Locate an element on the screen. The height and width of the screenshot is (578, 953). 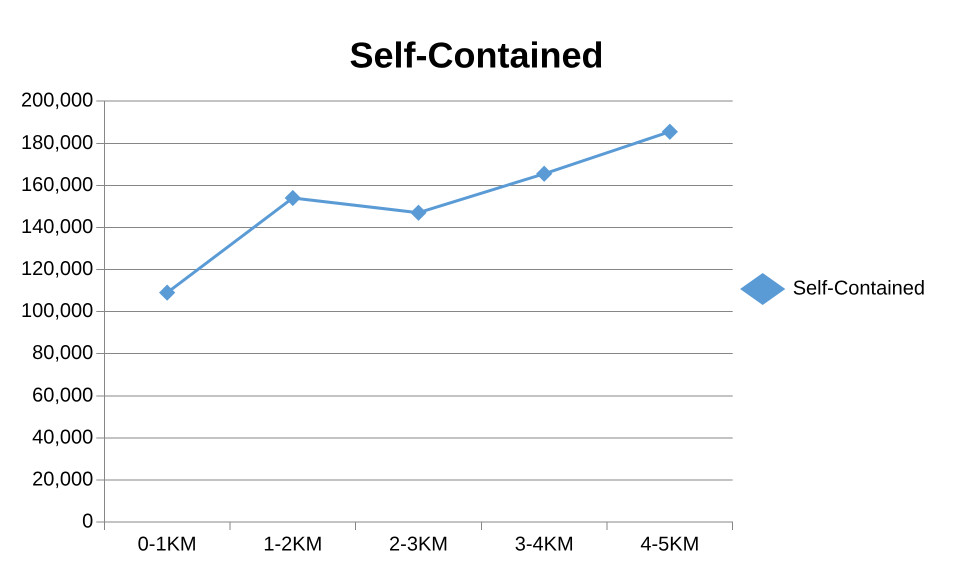
x-tick-label: 0-1KM is located at coordinates (167, 545).